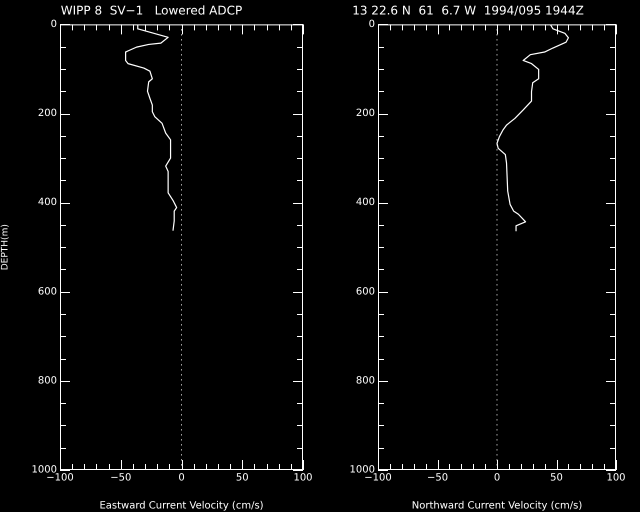 This screenshot has height=512, width=640. I want to click on y-axis-title: DEPTH(m), so click(5, 247).